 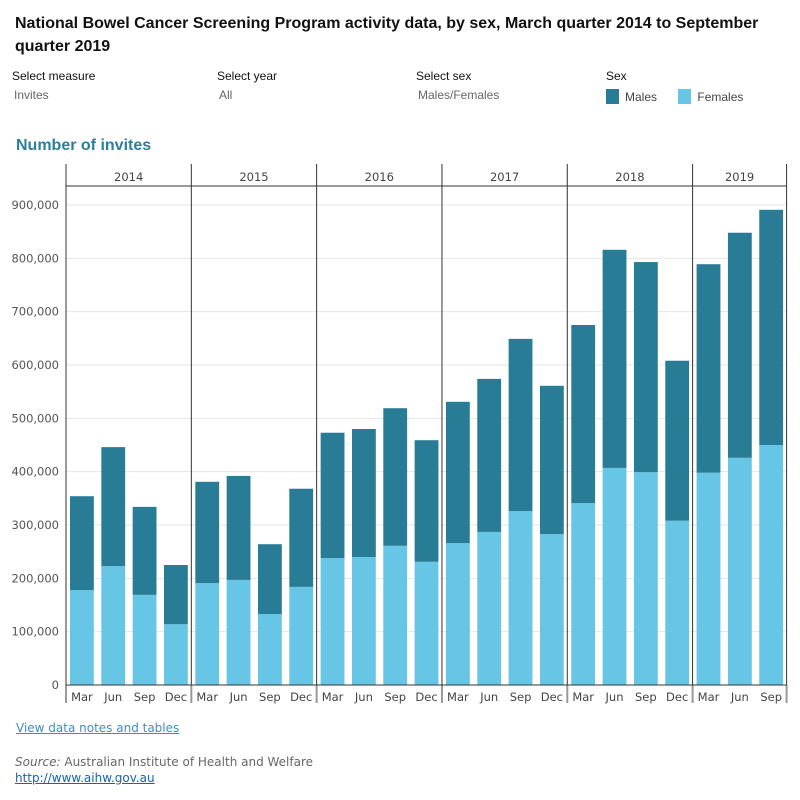 I want to click on y-tick-label: 300,000, so click(x=35, y=525).